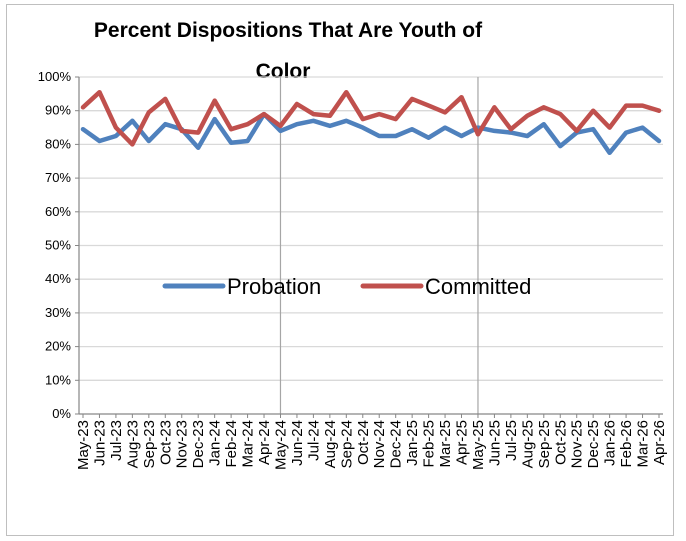 The width and height of the screenshot is (686, 541). Describe the element at coordinates (527, 444) in the screenshot. I see `x-tick-label-27: Aug-25` at that location.